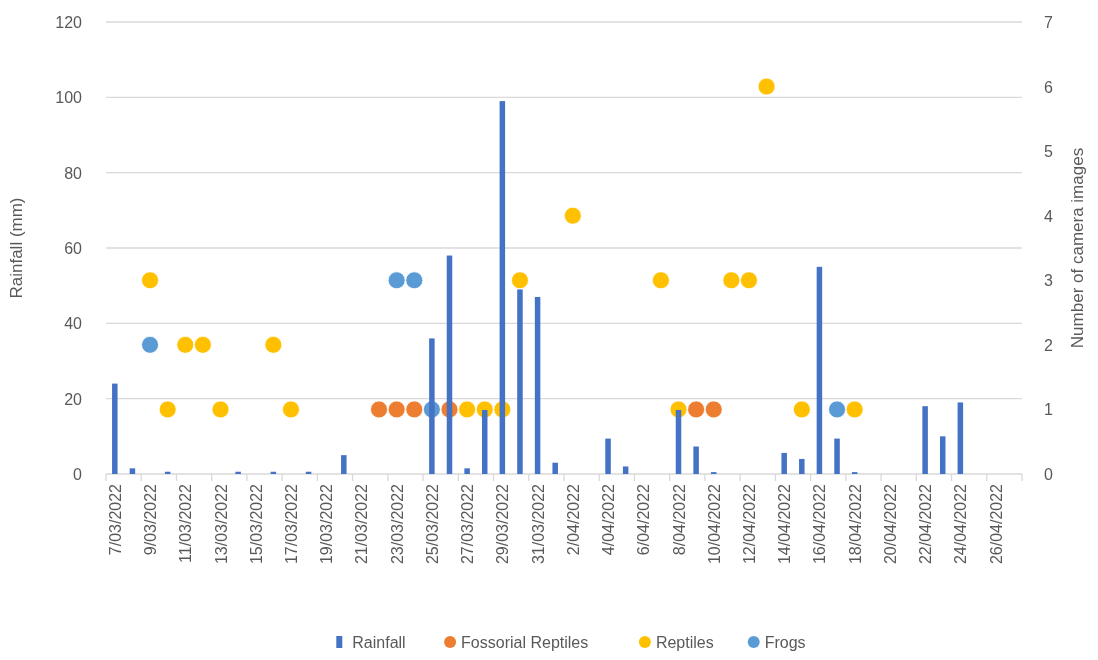  I want to click on y-tick-label: 0, so click(78, 474).